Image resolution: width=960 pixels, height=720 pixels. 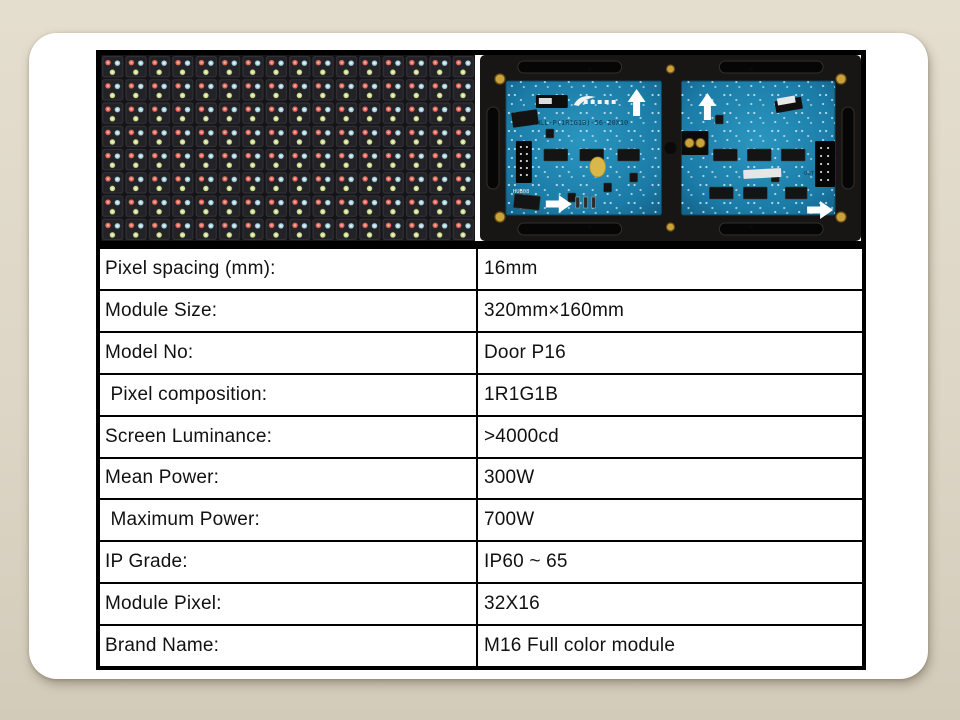 I want to click on pcb-panels, so click(x=670, y=148).